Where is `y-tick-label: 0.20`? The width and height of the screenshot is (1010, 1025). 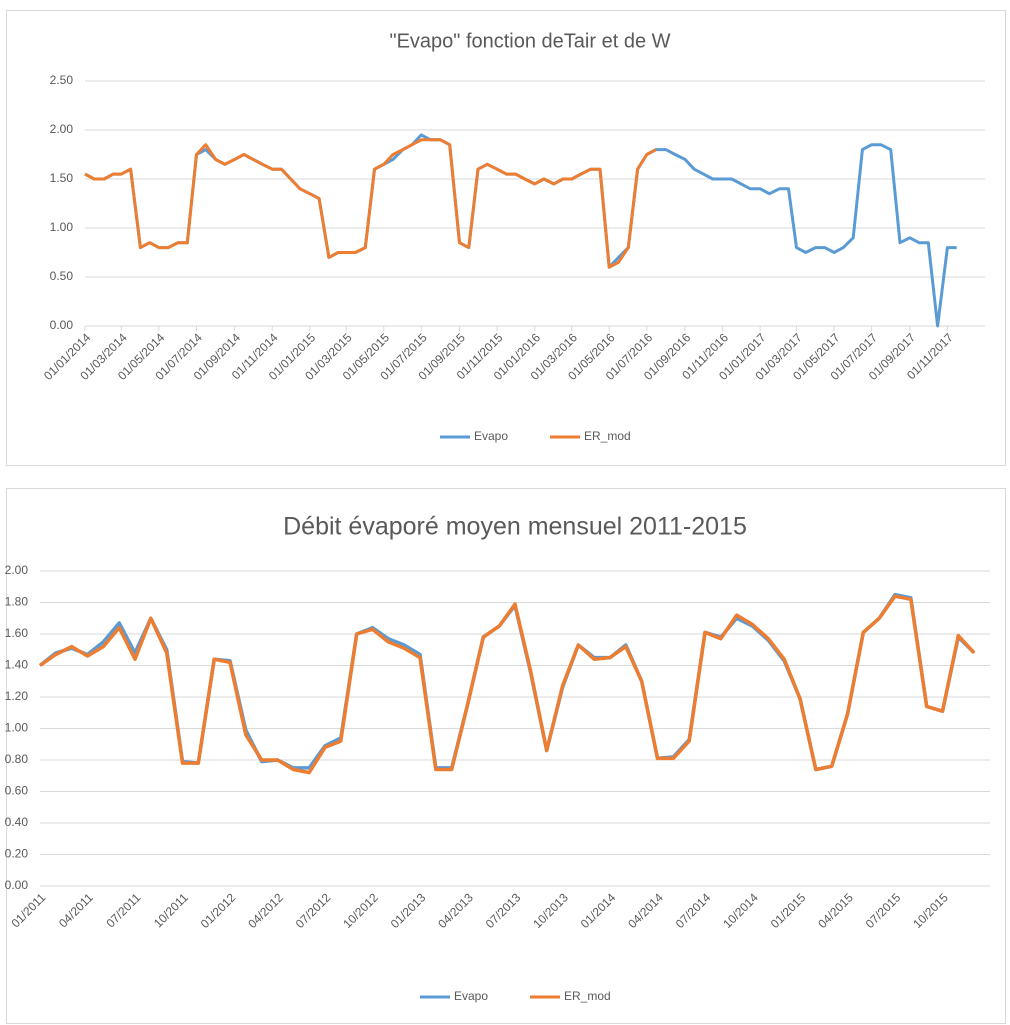 y-tick-label: 0.20 is located at coordinates (17, 854).